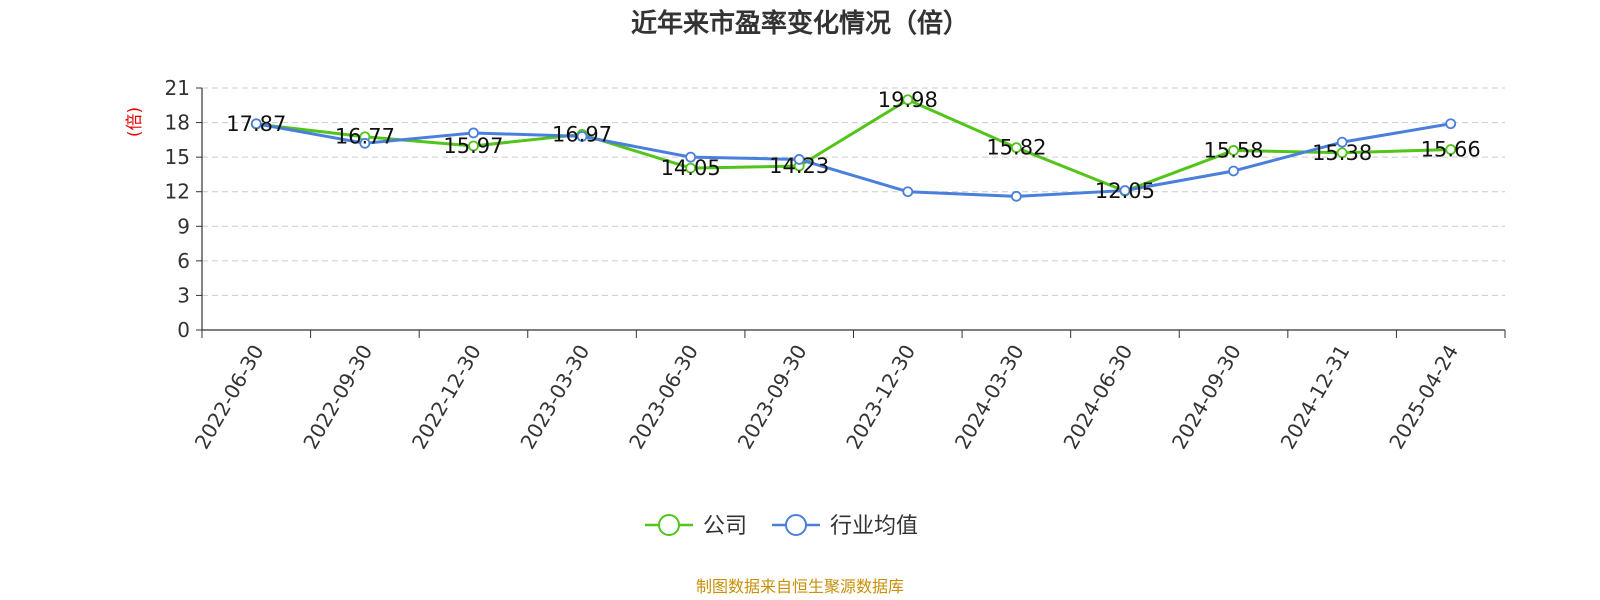 The width and height of the screenshot is (1600, 600). What do you see at coordinates (446, 397) in the screenshot?
I see `x-tick-label: 2022-12-30` at bounding box center [446, 397].